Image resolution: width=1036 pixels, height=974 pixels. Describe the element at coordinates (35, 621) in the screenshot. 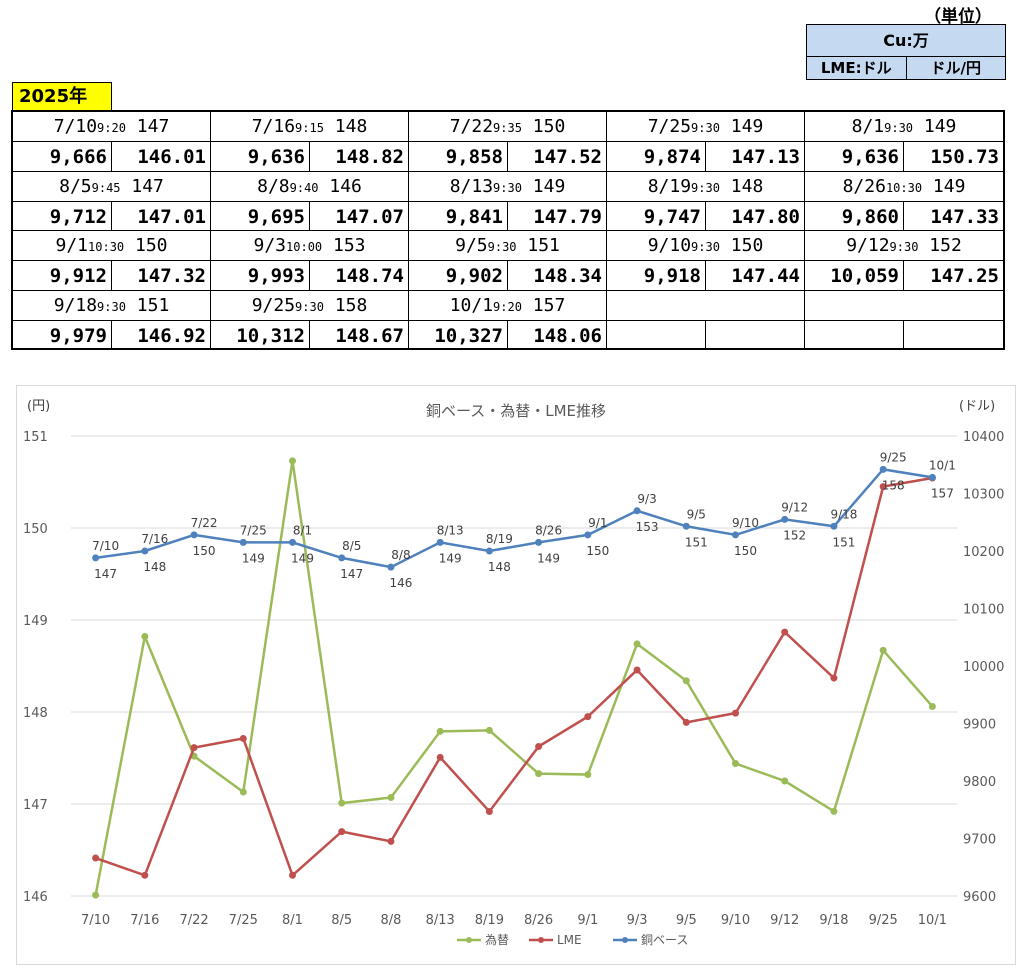

I see `left-tick-label: 149` at that location.